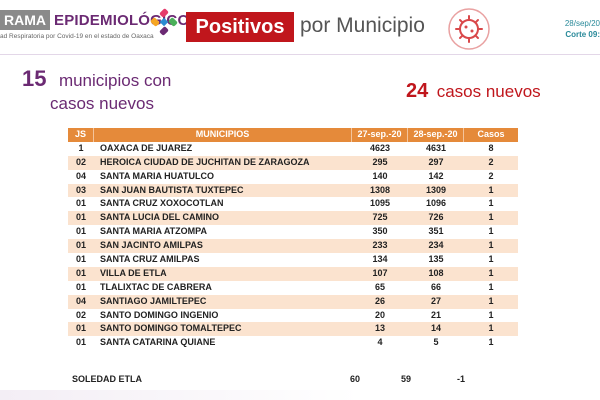 The height and width of the screenshot is (400, 600). What do you see at coordinates (107, 379) in the screenshot?
I see `footer-municipio: SOLEDAD ETLA` at bounding box center [107, 379].